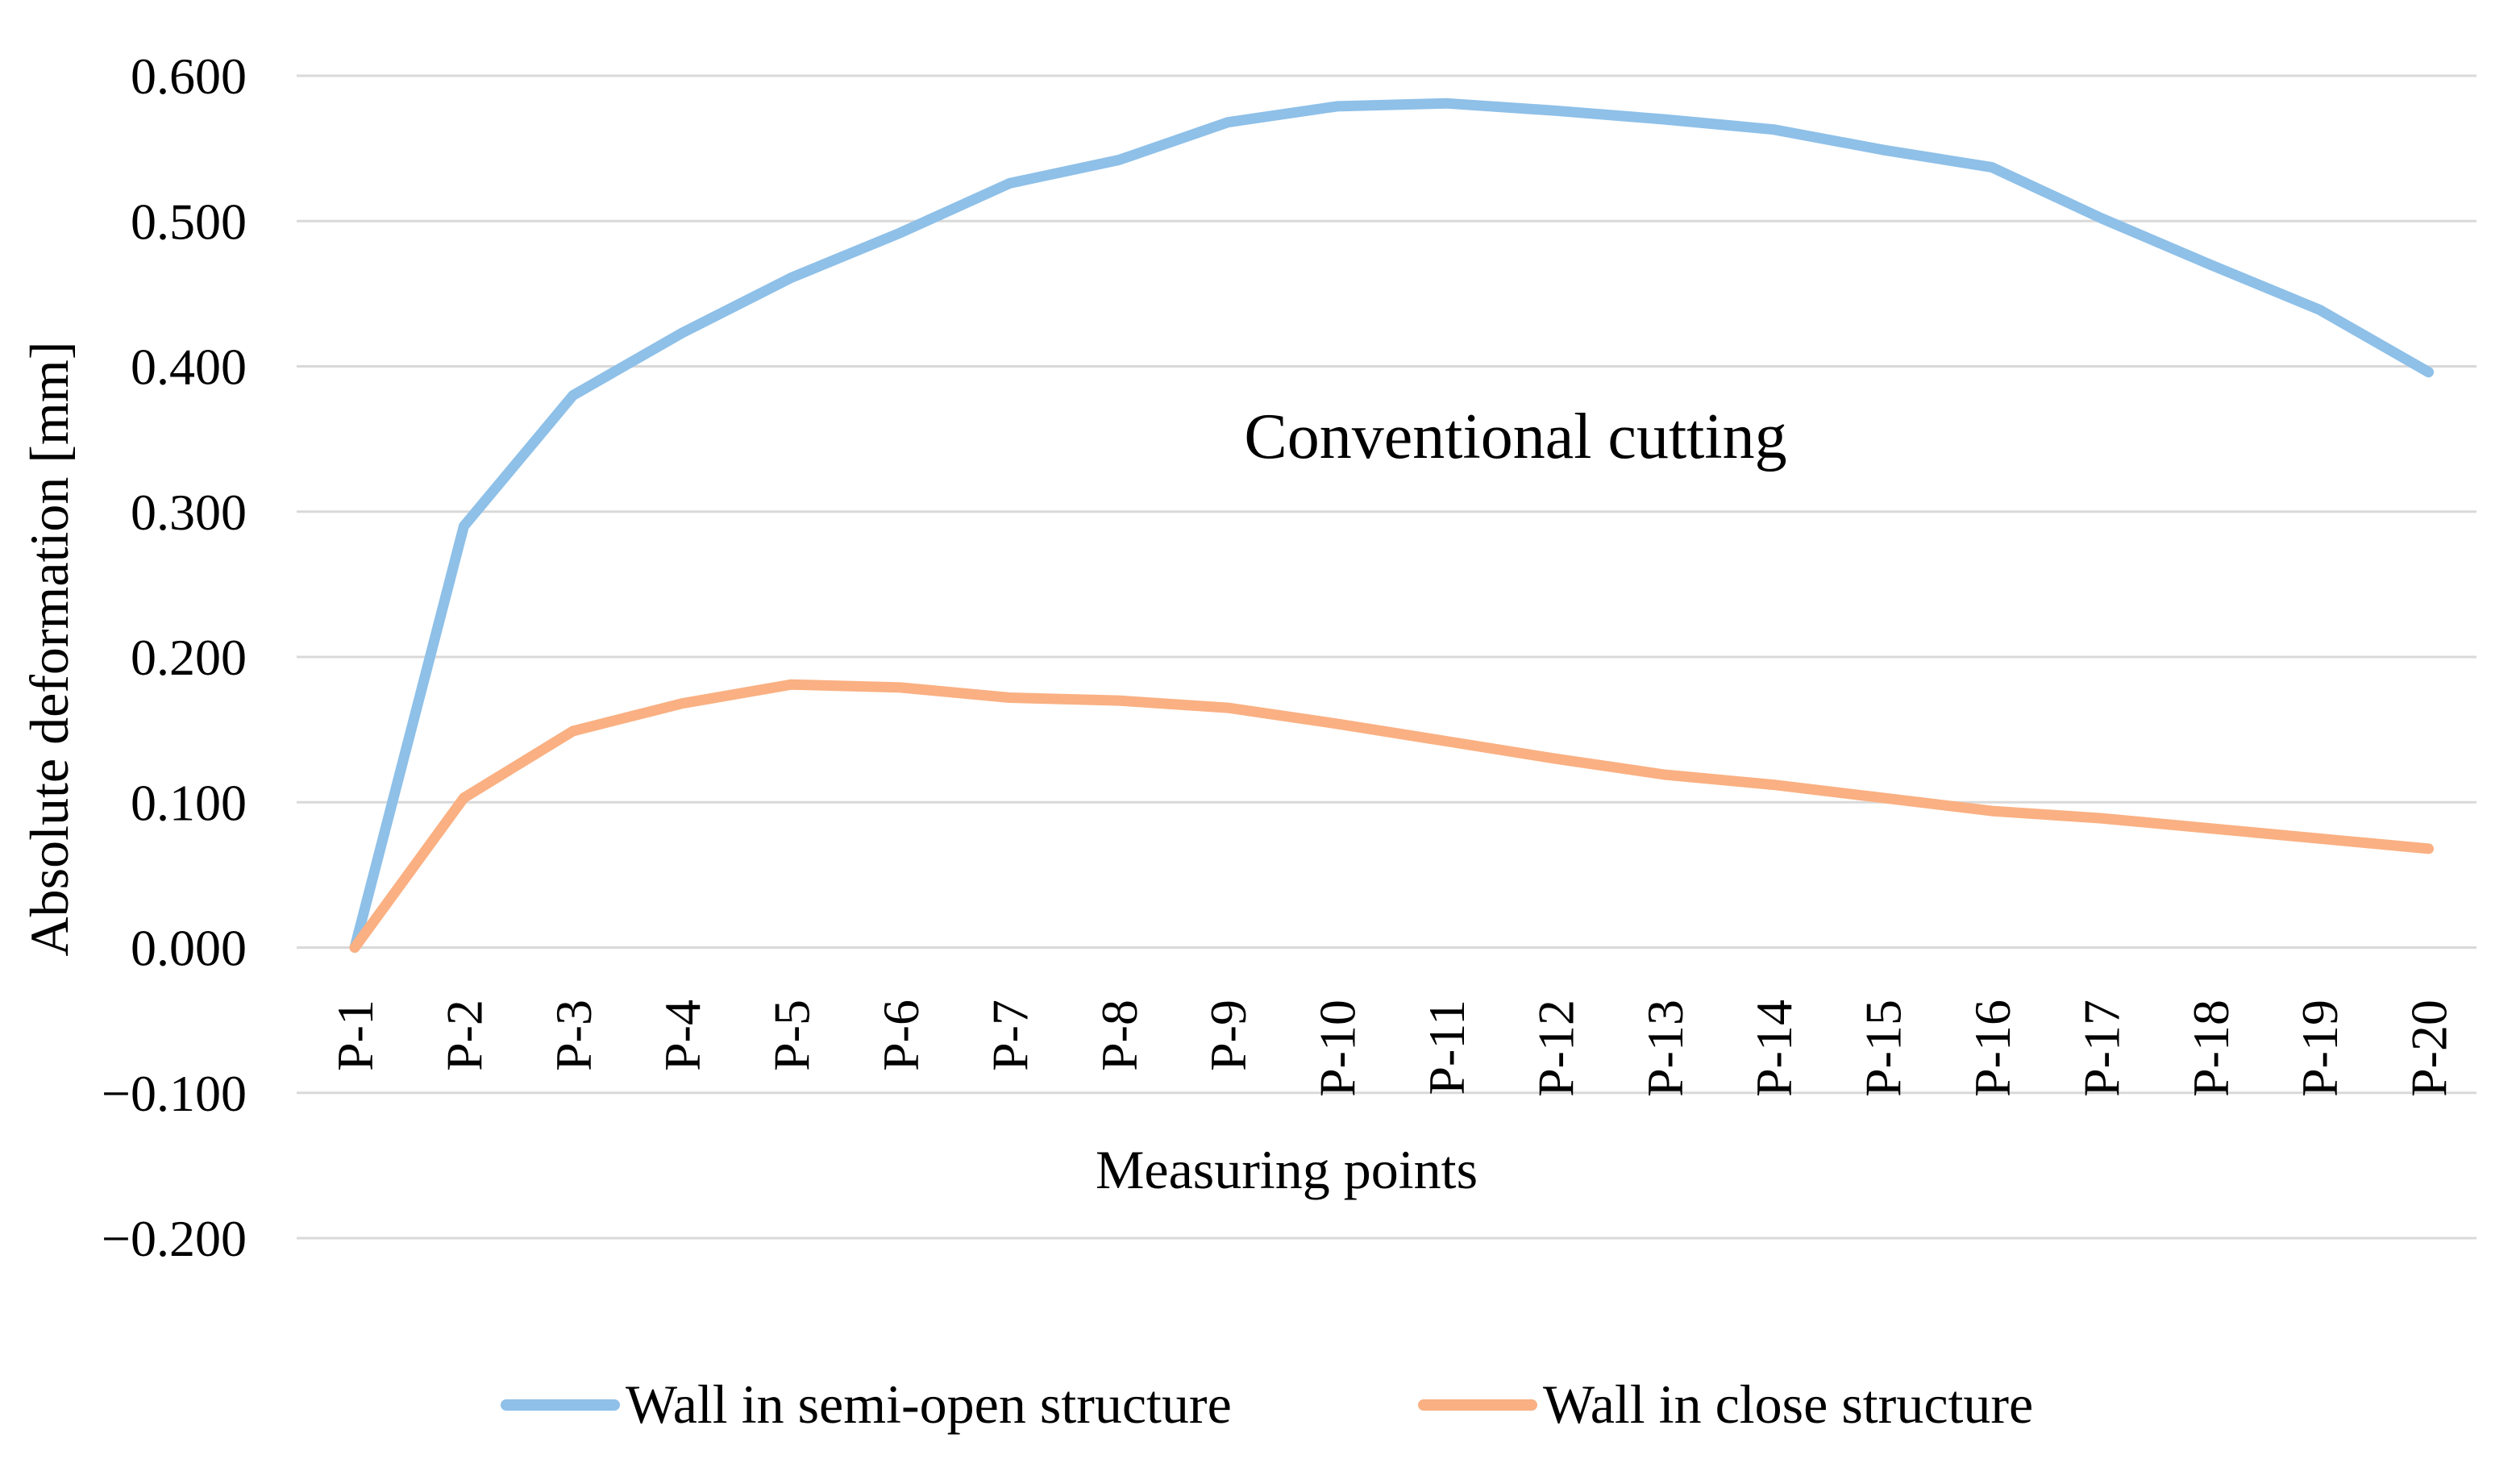  I want to click on legend-item-semi-open: Wall in semi-open structure, so click(866, 1405).